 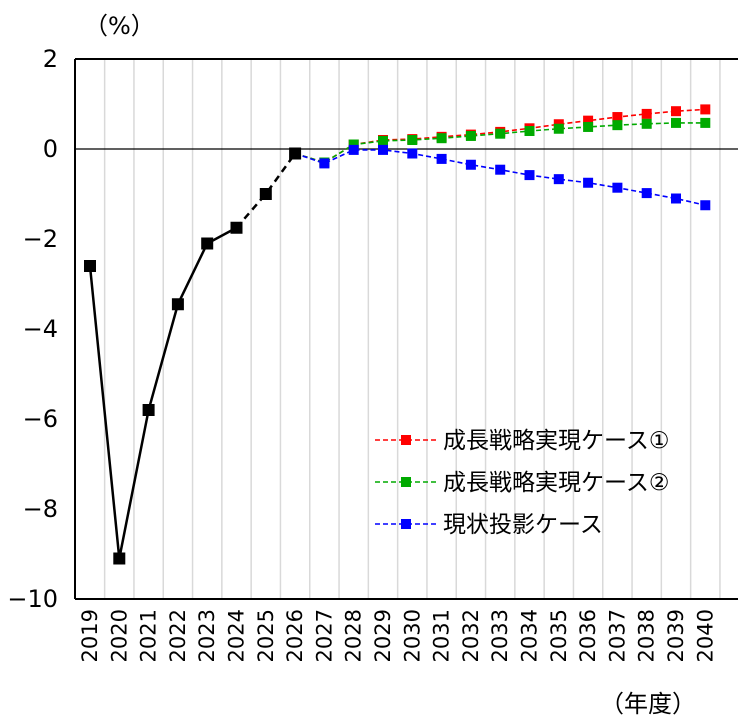 What do you see at coordinates (32, 599) in the screenshot?
I see `y-tick-label: −10` at bounding box center [32, 599].